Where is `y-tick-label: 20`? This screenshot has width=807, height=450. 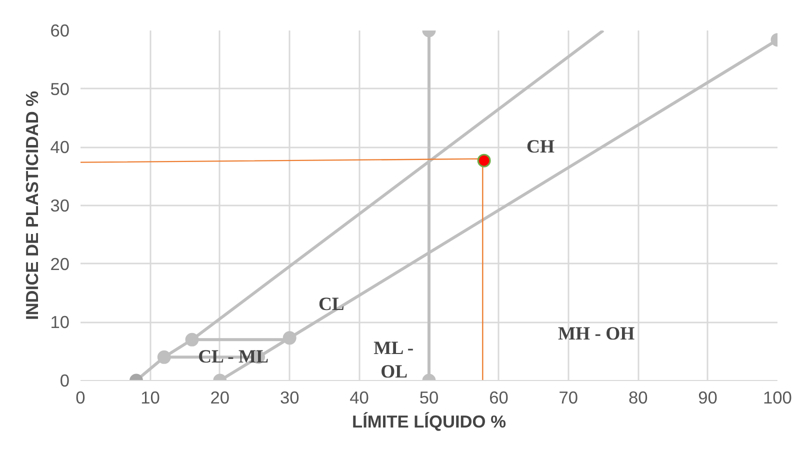 y-tick-label: 20 is located at coordinates (60, 264).